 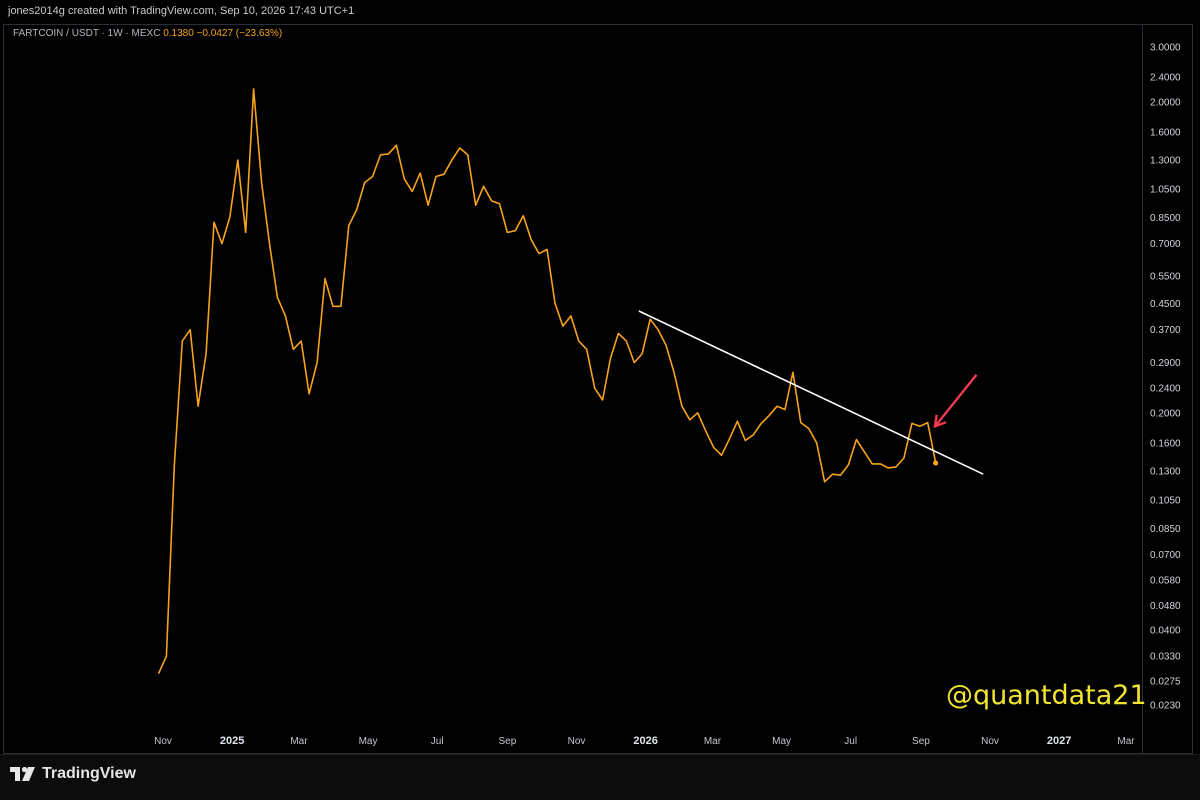 I want to click on tradingview-logo-icon, so click(x=22, y=773).